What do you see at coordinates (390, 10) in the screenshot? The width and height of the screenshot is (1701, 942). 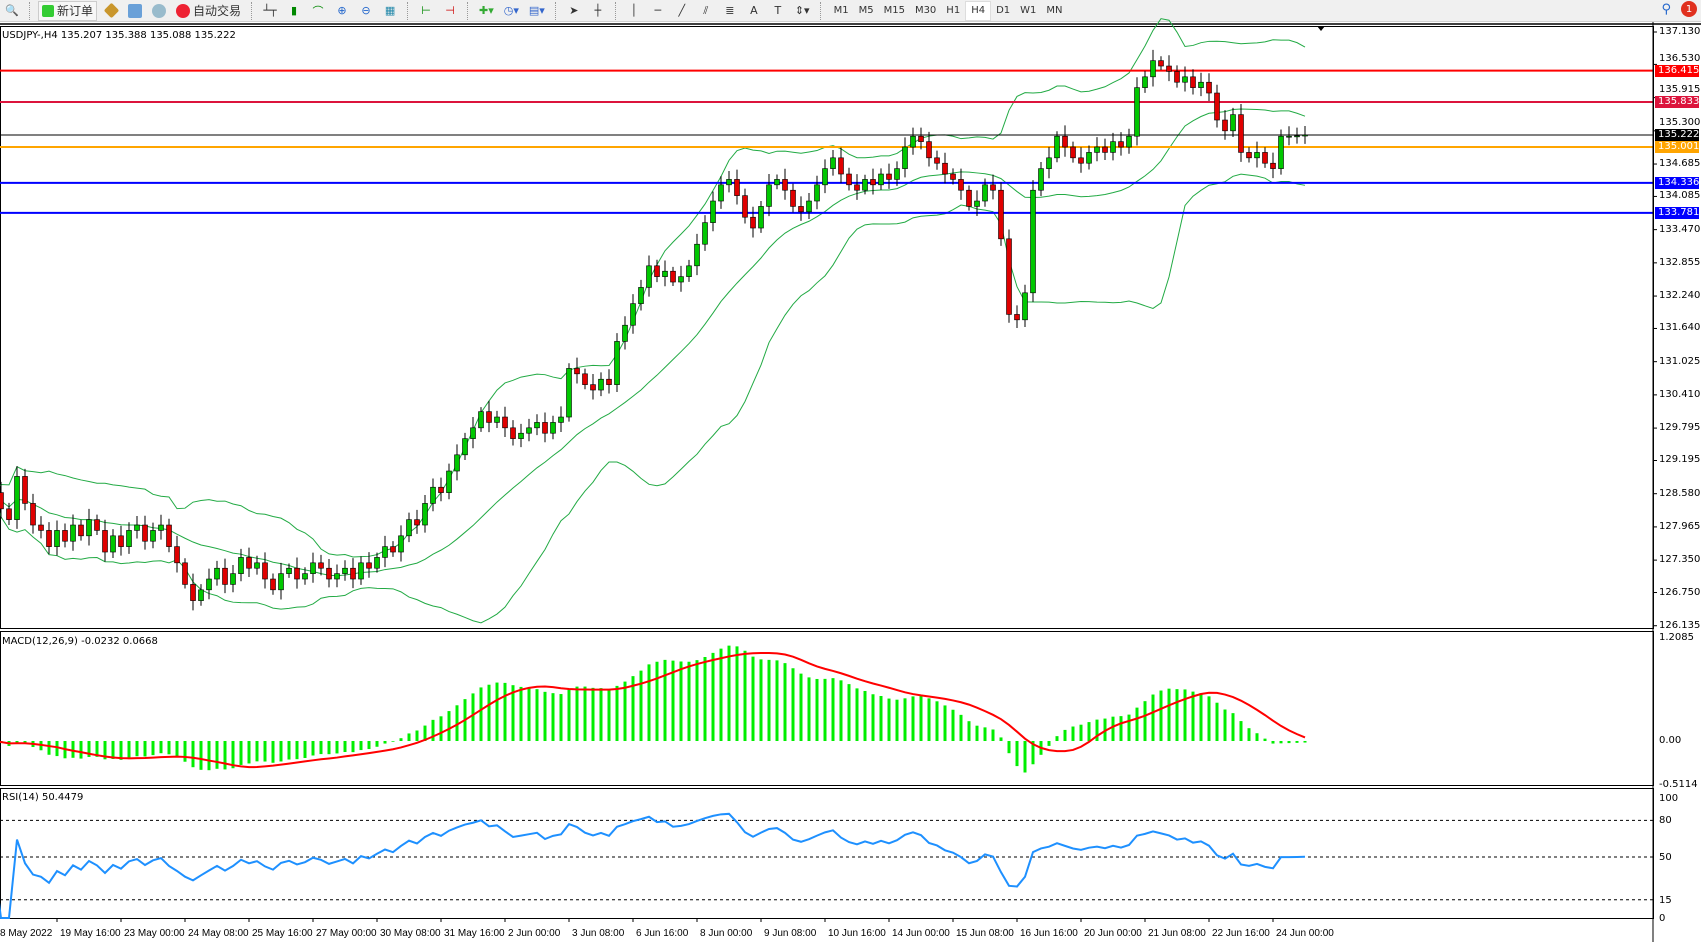 I see `tile-windows-icon: ▦` at bounding box center [390, 10].